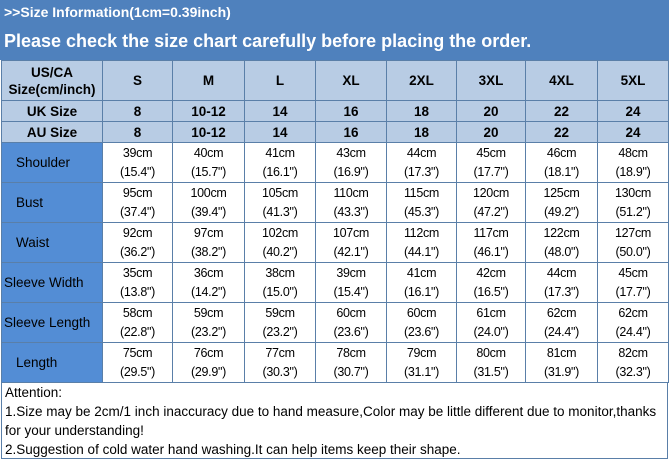 This screenshot has height=460, width=669. What do you see at coordinates (280, 211) in the screenshot?
I see `inch-value: (41.3")` at bounding box center [280, 211].